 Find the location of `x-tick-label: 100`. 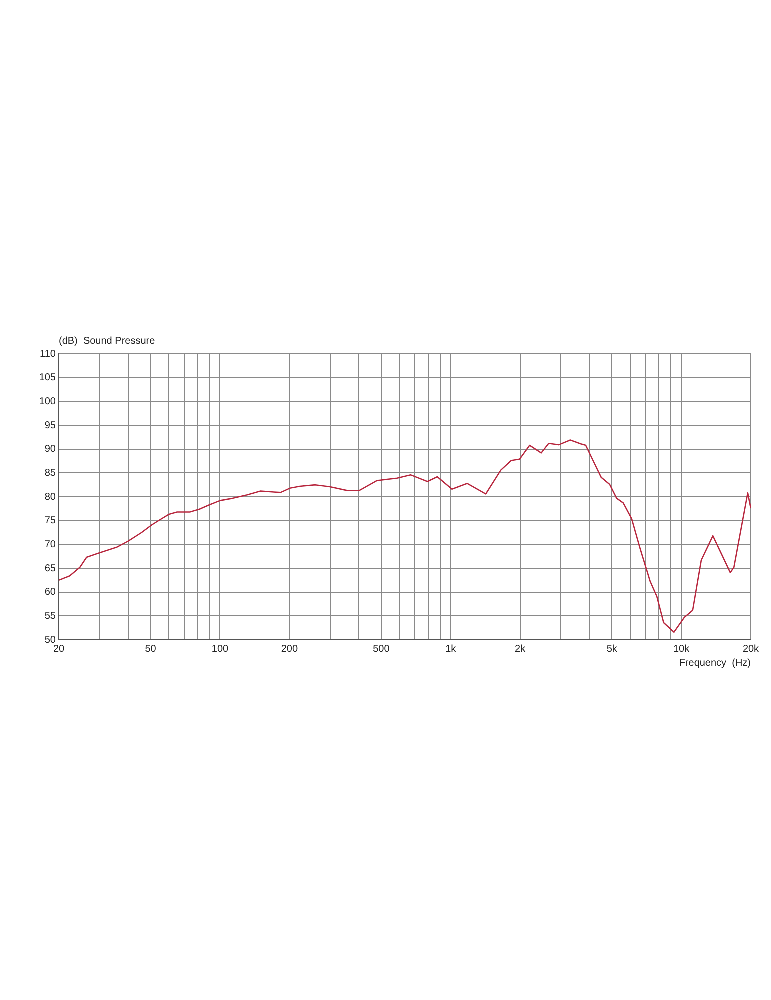

x-tick-label: 100 is located at coordinates (221, 649).